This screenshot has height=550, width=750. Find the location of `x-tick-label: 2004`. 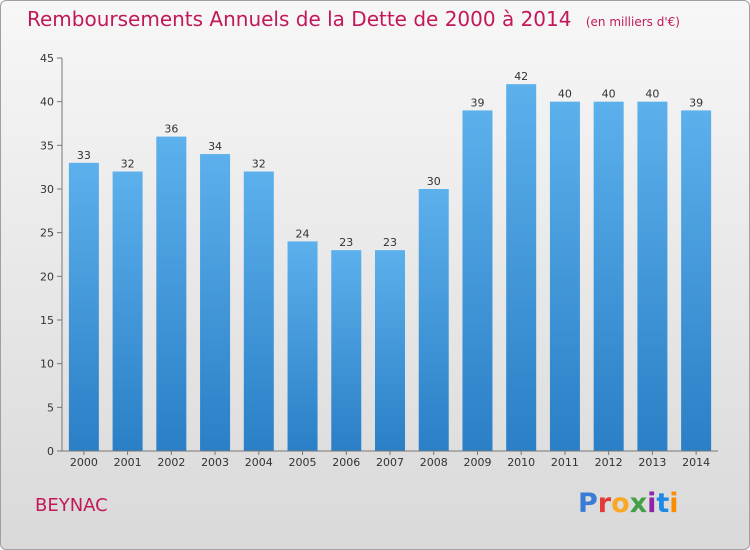

x-tick-label: 2004 is located at coordinates (259, 462).